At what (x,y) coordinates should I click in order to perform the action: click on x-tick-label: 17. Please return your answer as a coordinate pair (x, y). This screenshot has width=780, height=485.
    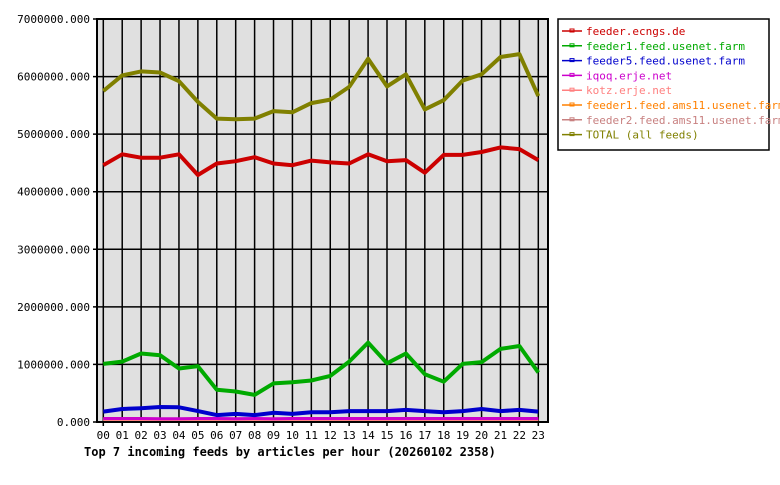
    Looking at the image, I should click on (424, 435).